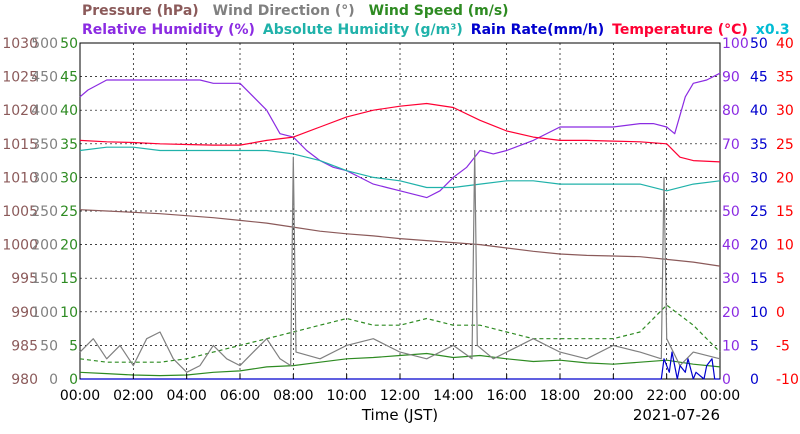  I want to click on tick-label-wind-direction: 200, so click(44, 246).